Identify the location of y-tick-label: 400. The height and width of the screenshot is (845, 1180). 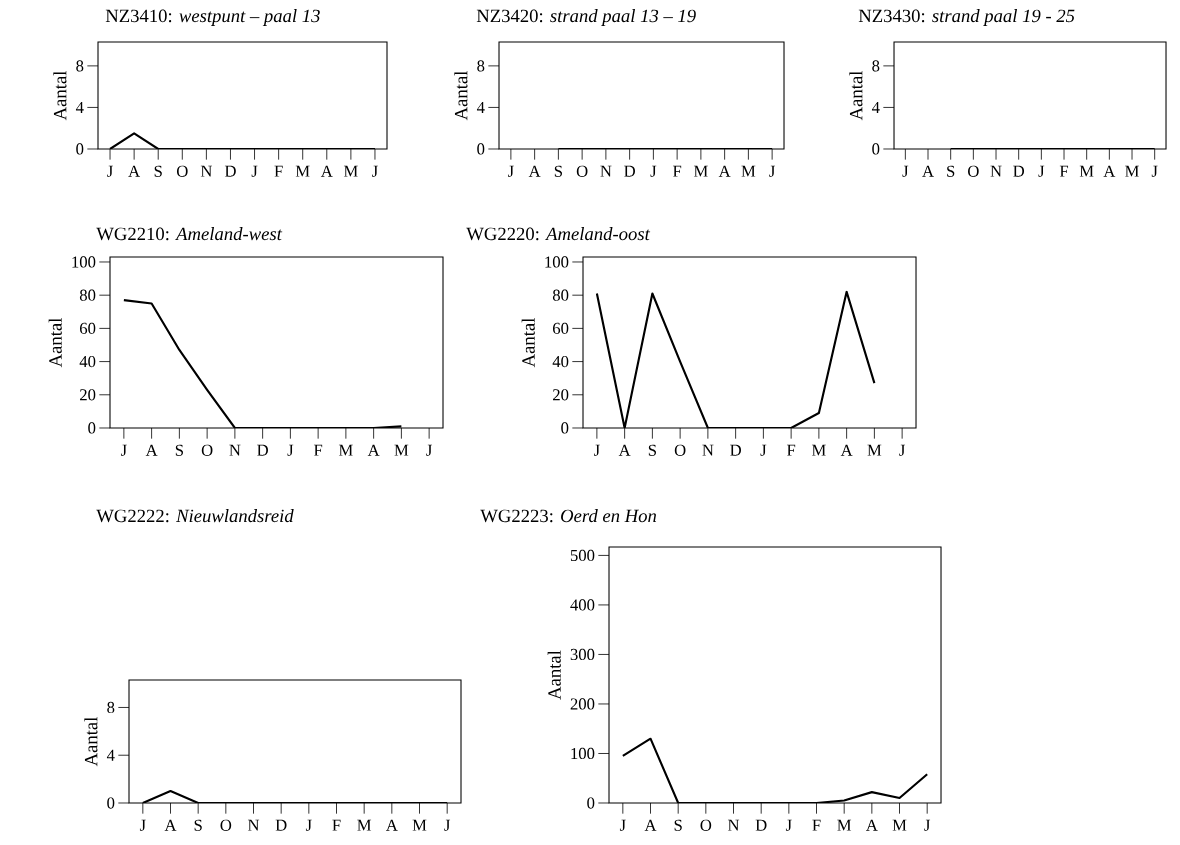
(582, 605).